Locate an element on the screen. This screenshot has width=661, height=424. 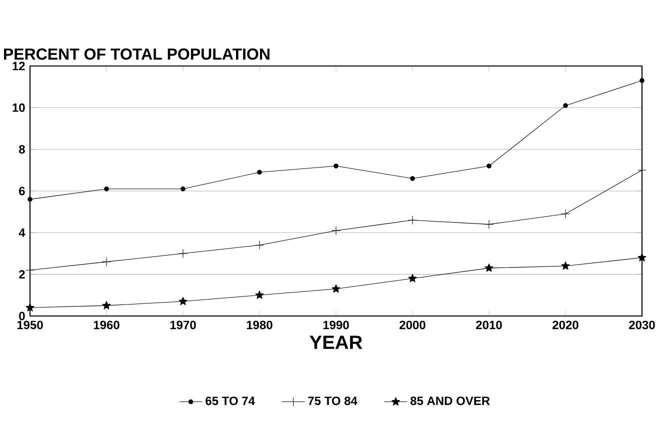
x-tick-label: 2020 is located at coordinates (565, 325).